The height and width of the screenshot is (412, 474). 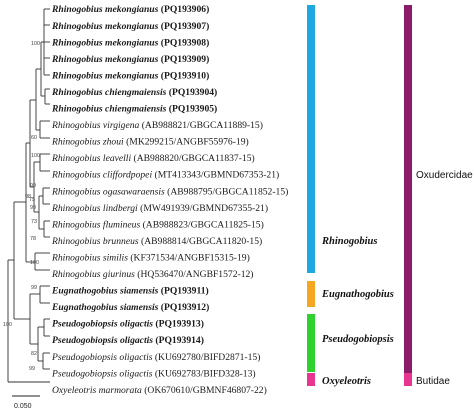 I want to click on taxon-accession: (PQ193910), so click(x=183, y=75).